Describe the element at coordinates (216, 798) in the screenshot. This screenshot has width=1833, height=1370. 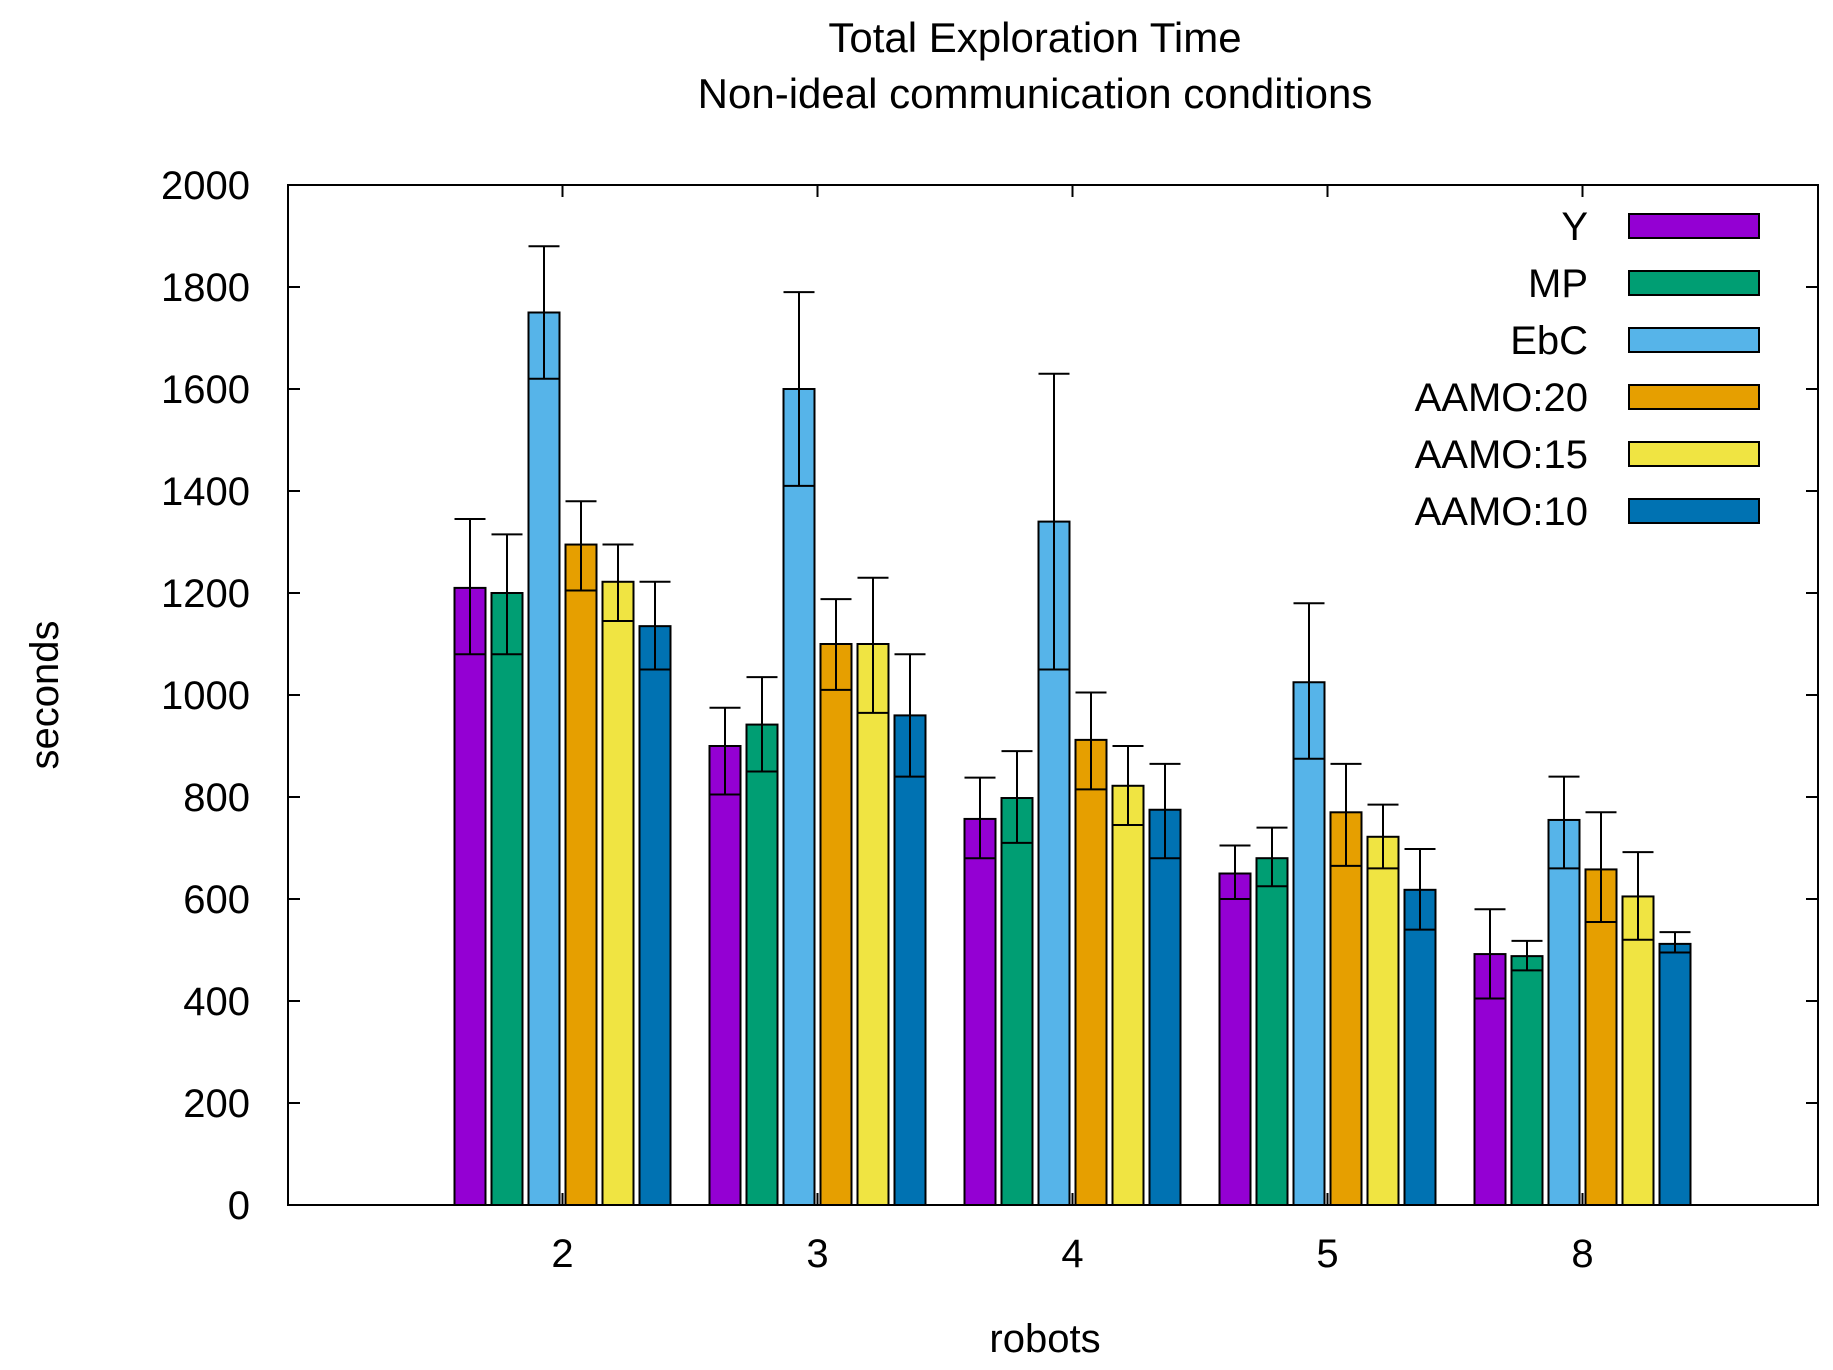
I see `y-tick-label: 800` at that location.